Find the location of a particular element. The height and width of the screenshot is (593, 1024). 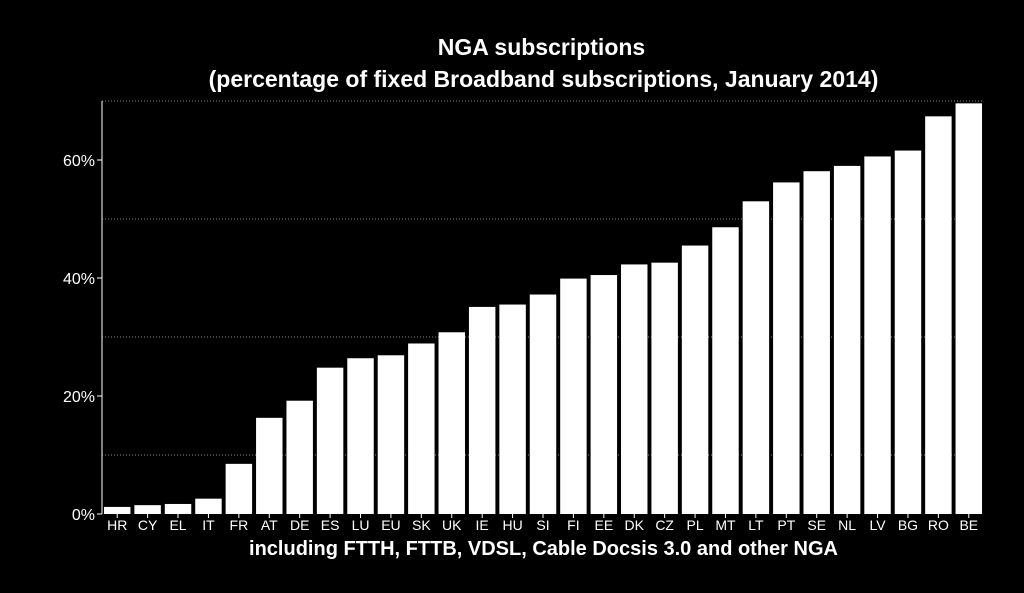

x-tick-label: BG is located at coordinates (908, 525).